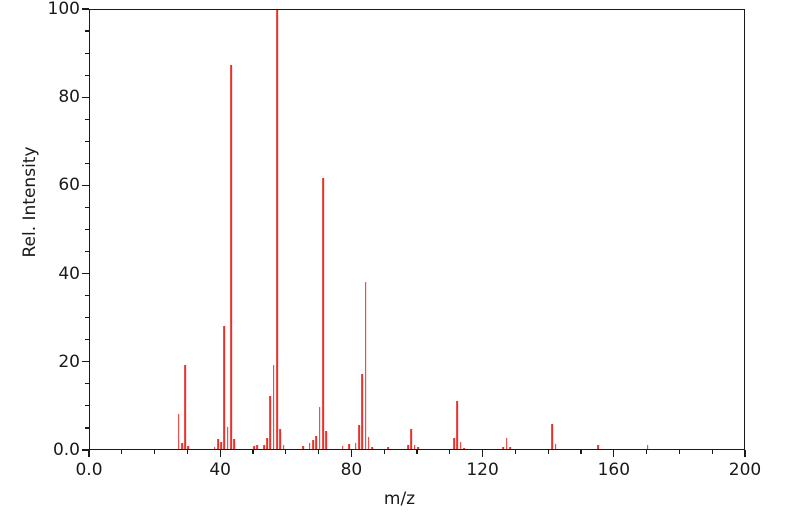 Image resolution: width=799 pixels, height=516 pixels. I want to click on x-axis-tick-label: 120, so click(482, 470).